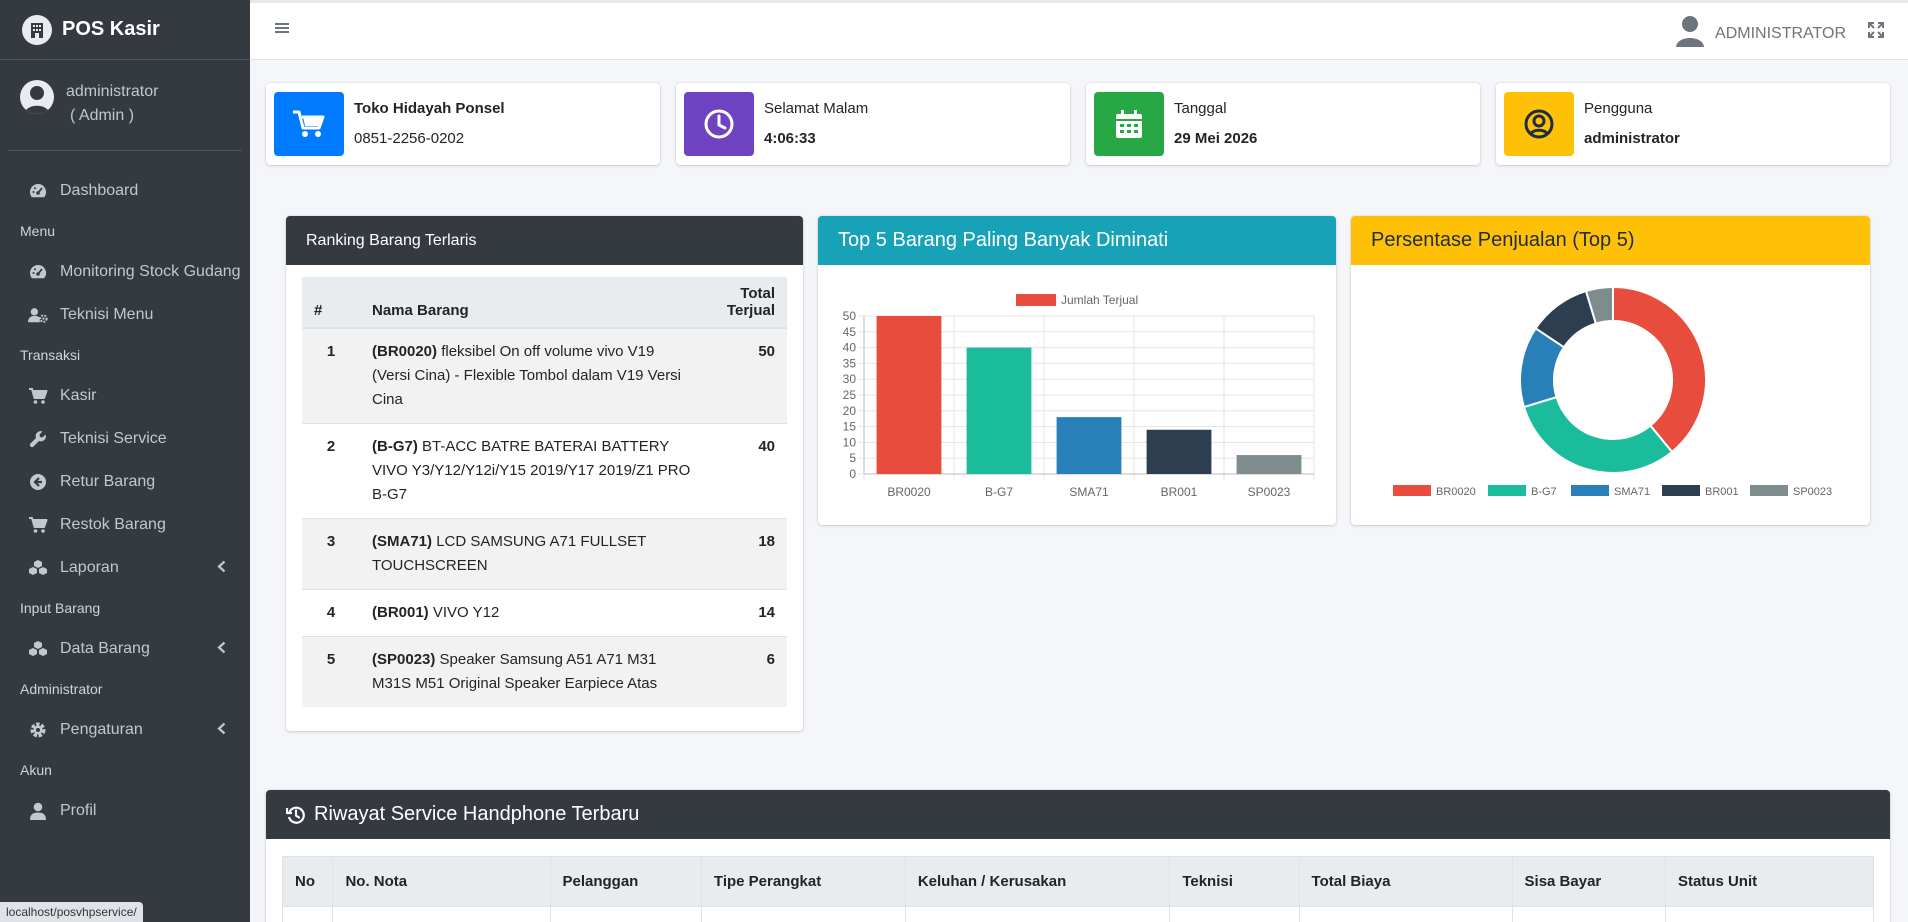  I want to click on user-value: administrator, so click(1632, 138).